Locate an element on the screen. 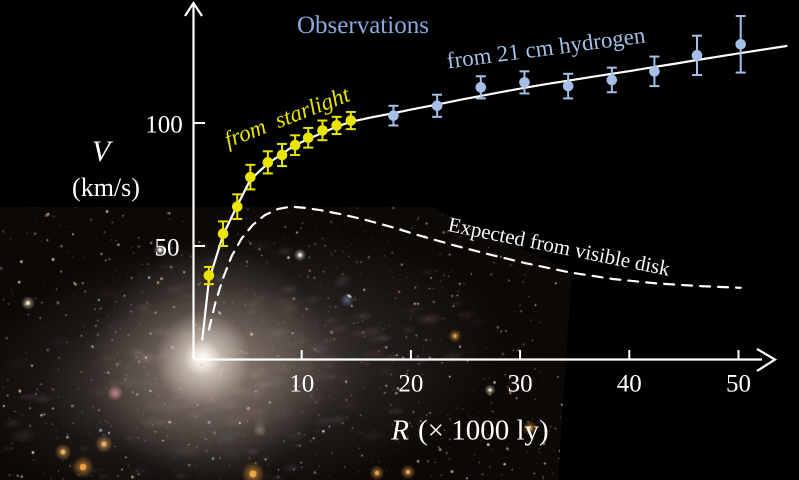 This screenshot has width=799, height=480. observations-label: Observations is located at coordinates (363, 25).